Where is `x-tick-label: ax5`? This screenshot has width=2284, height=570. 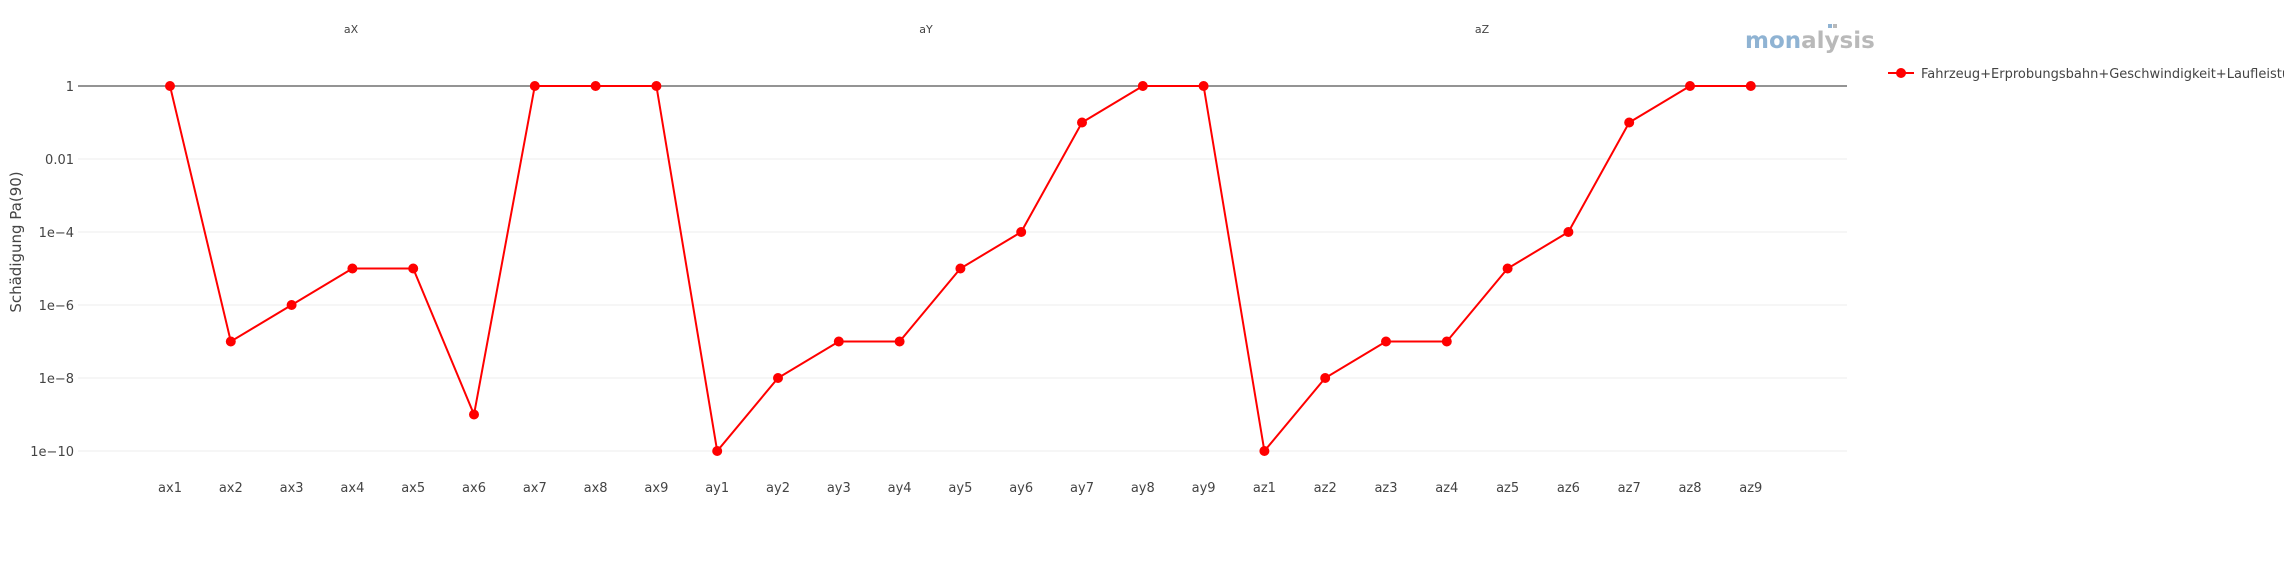 x-tick-label: ax5 is located at coordinates (413, 488).